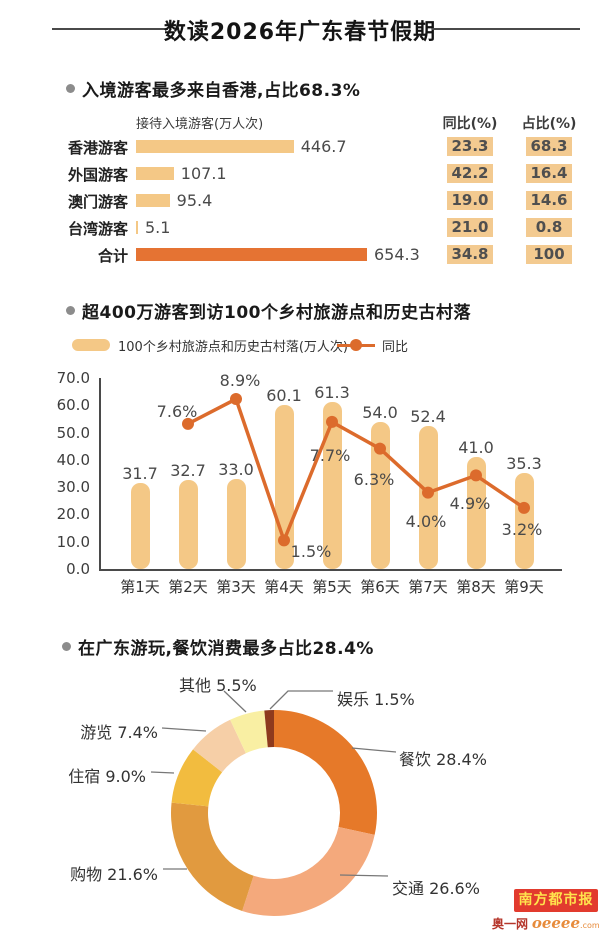  I want to click on row-value: 5.1, so click(158, 227).